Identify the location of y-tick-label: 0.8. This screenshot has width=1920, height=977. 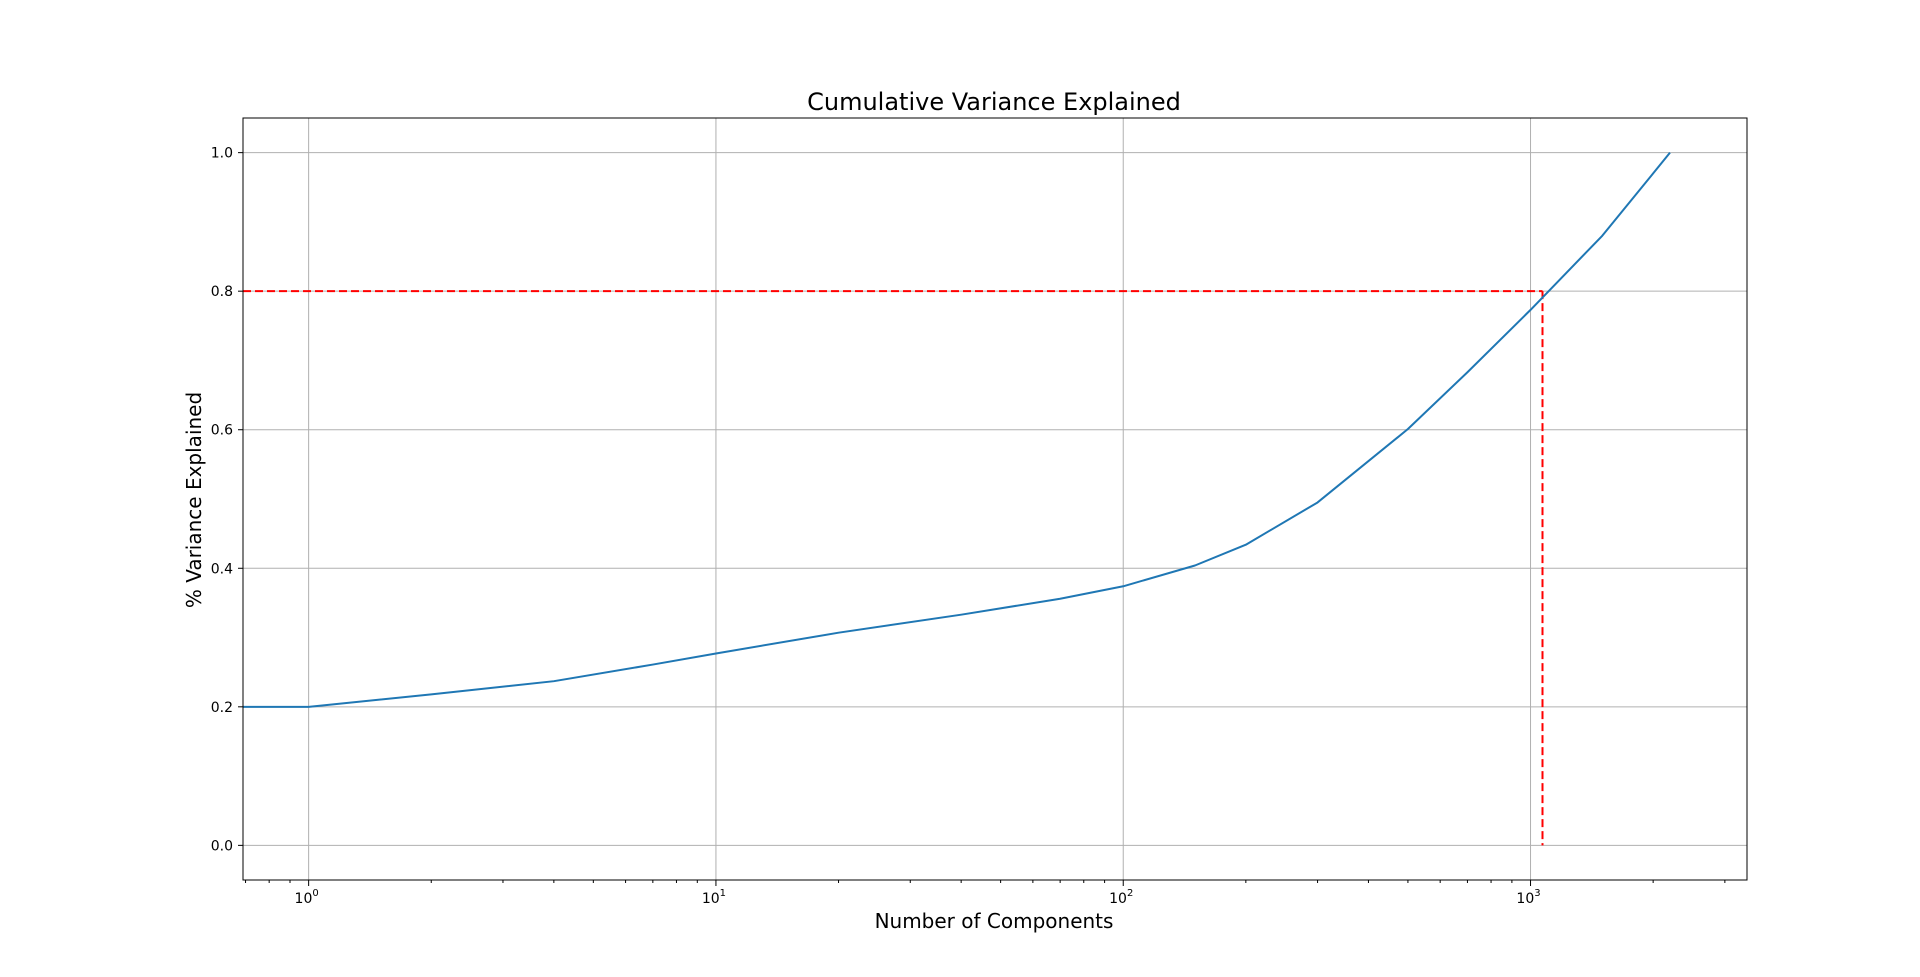
(222, 292).